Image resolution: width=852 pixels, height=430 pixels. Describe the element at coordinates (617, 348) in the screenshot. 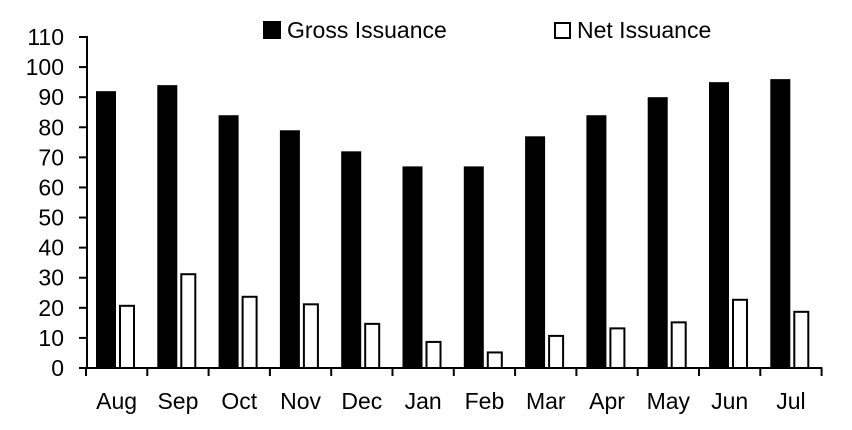

I see `bar-net-apr` at that location.